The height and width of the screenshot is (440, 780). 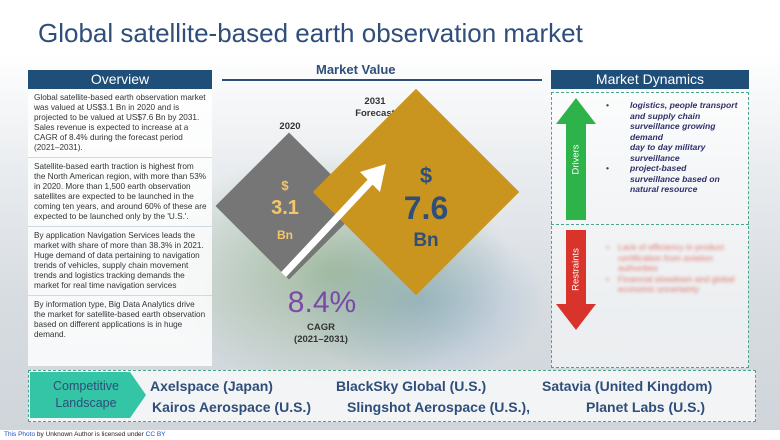 I want to click on cagr-period: (2021–2031), so click(x=321, y=339).